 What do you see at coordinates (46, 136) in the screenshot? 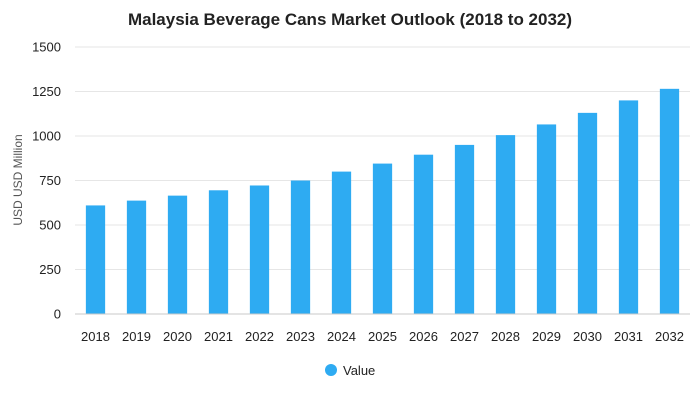
I see `y-tick-label: 1000` at bounding box center [46, 136].